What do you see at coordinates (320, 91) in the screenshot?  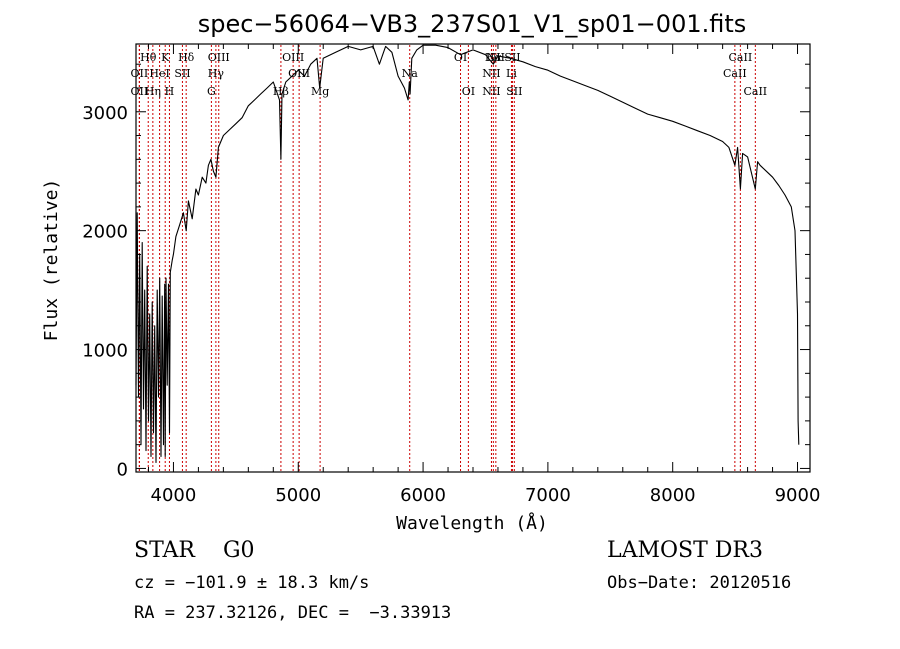 I see `spectral-line-label: Mg` at bounding box center [320, 91].